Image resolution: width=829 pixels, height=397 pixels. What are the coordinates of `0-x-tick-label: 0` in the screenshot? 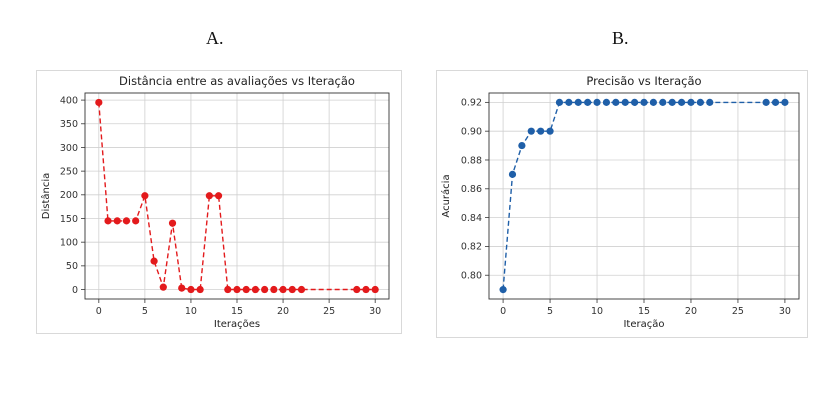 It's located at (99, 311).